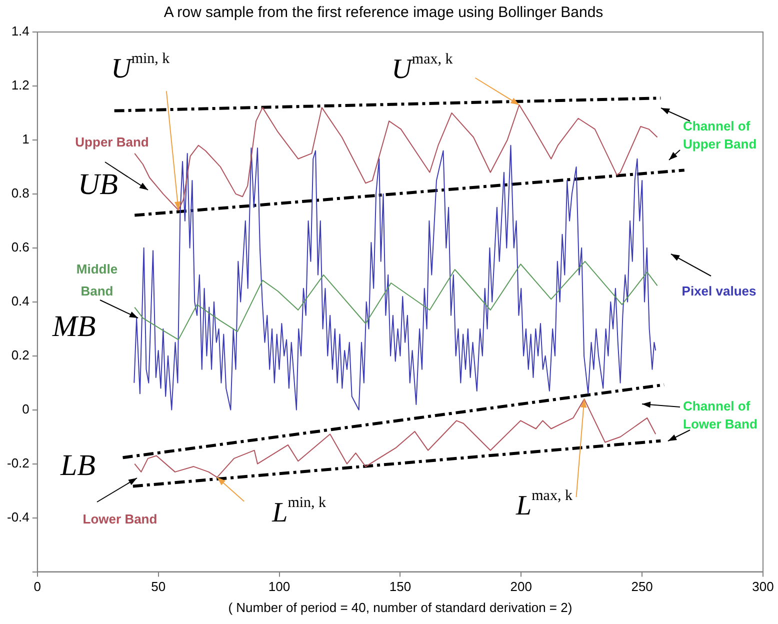  Describe the element at coordinates (112, 142) in the screenshot. I see `series-label: Upper Band` at that location.